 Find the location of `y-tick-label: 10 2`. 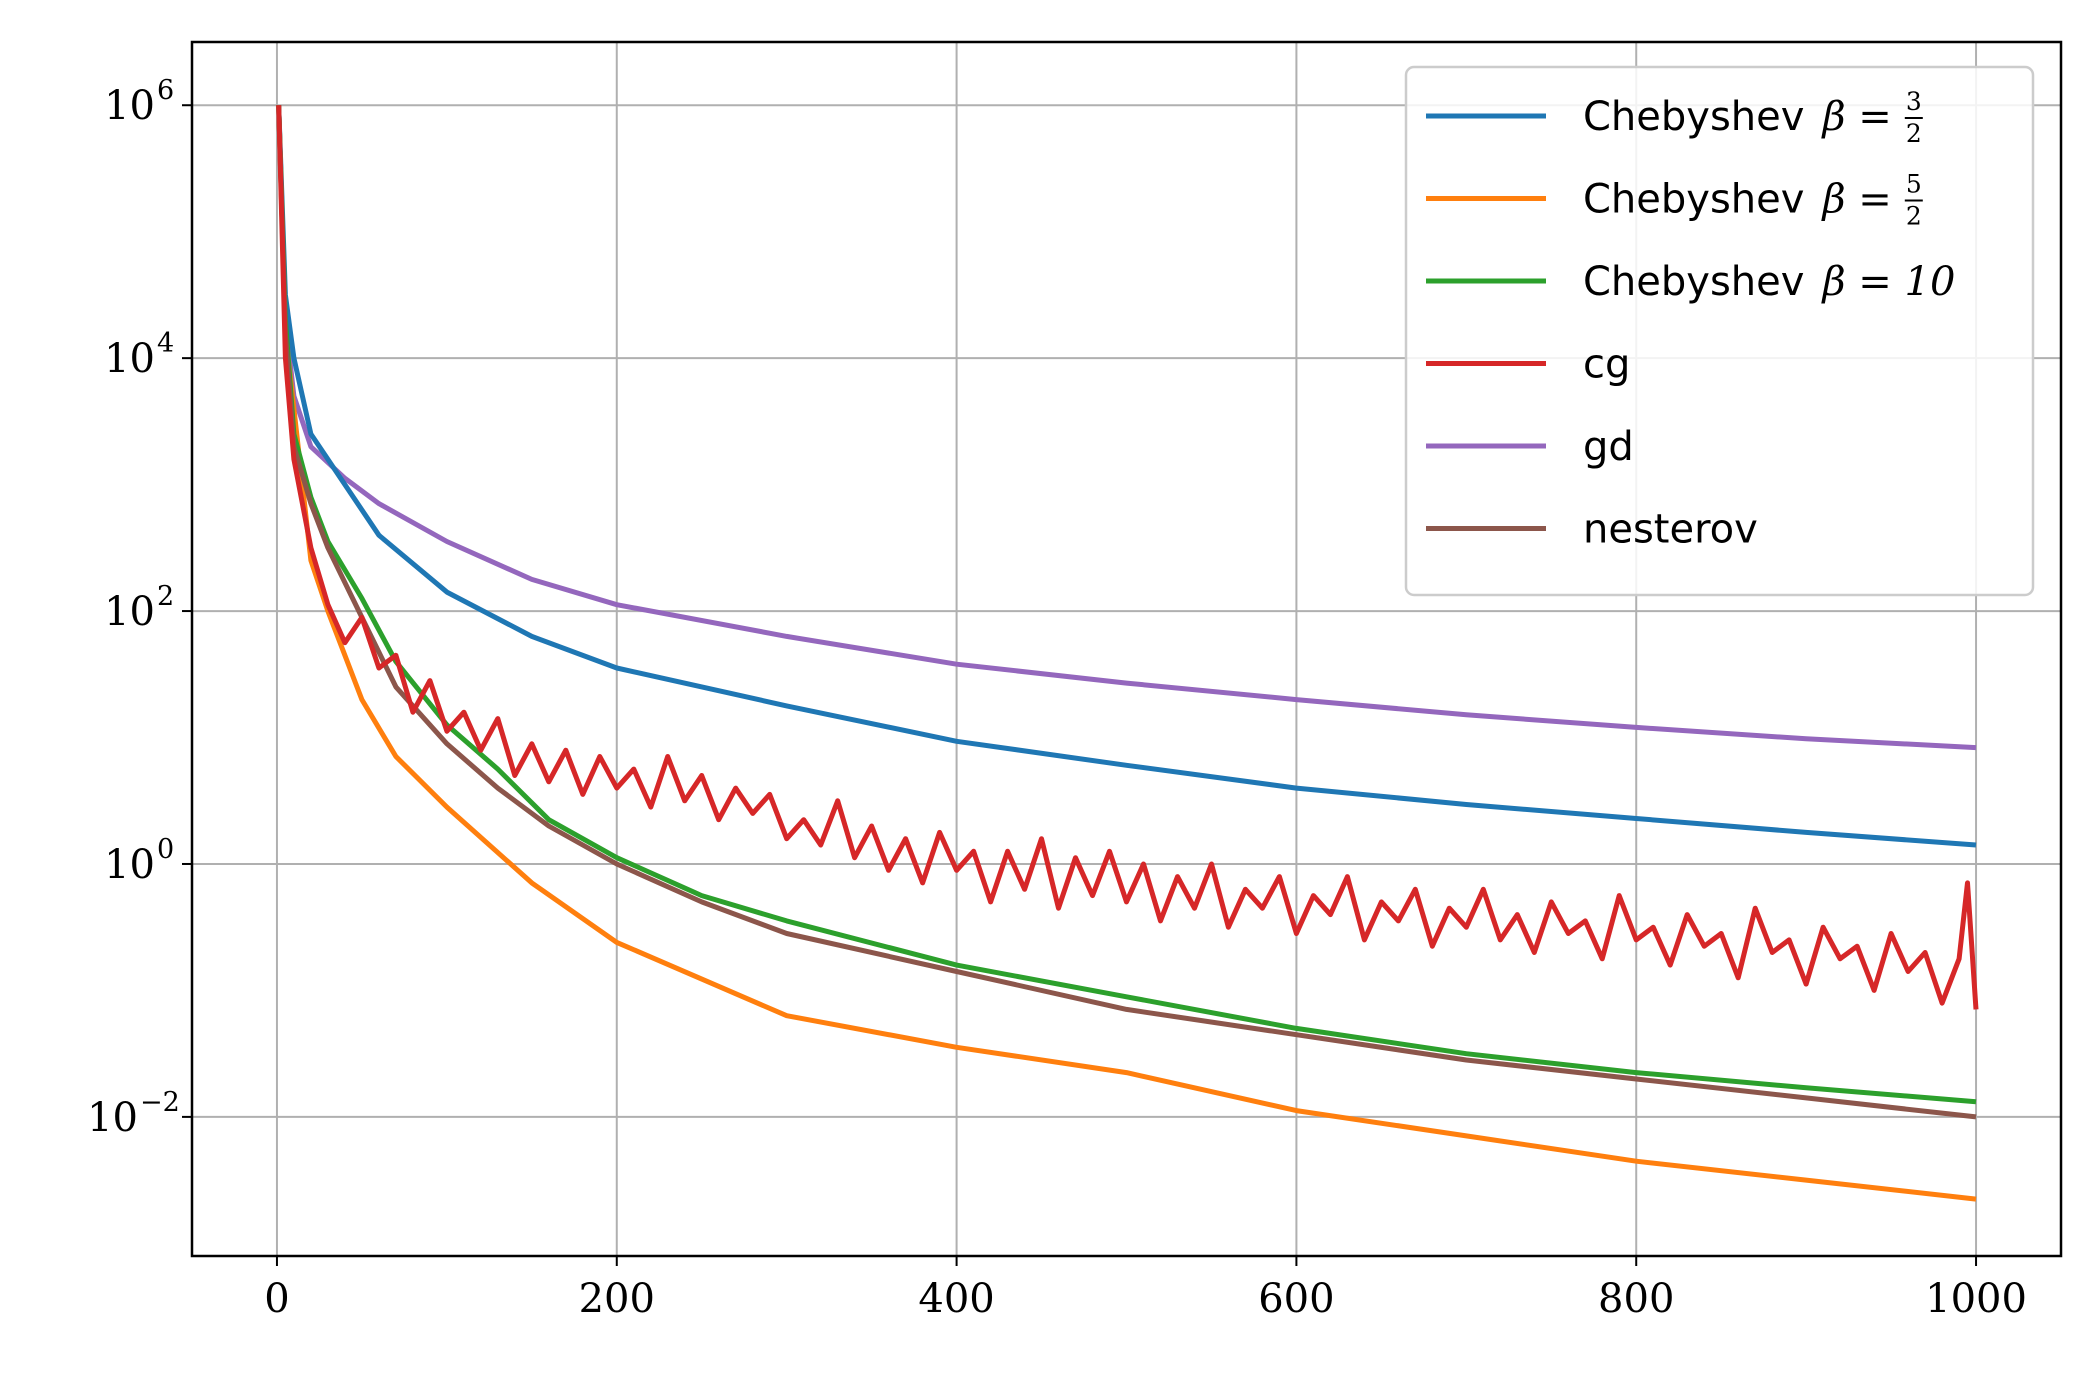

y-tick-label: 10 2 is located at coordinates (139, 608).